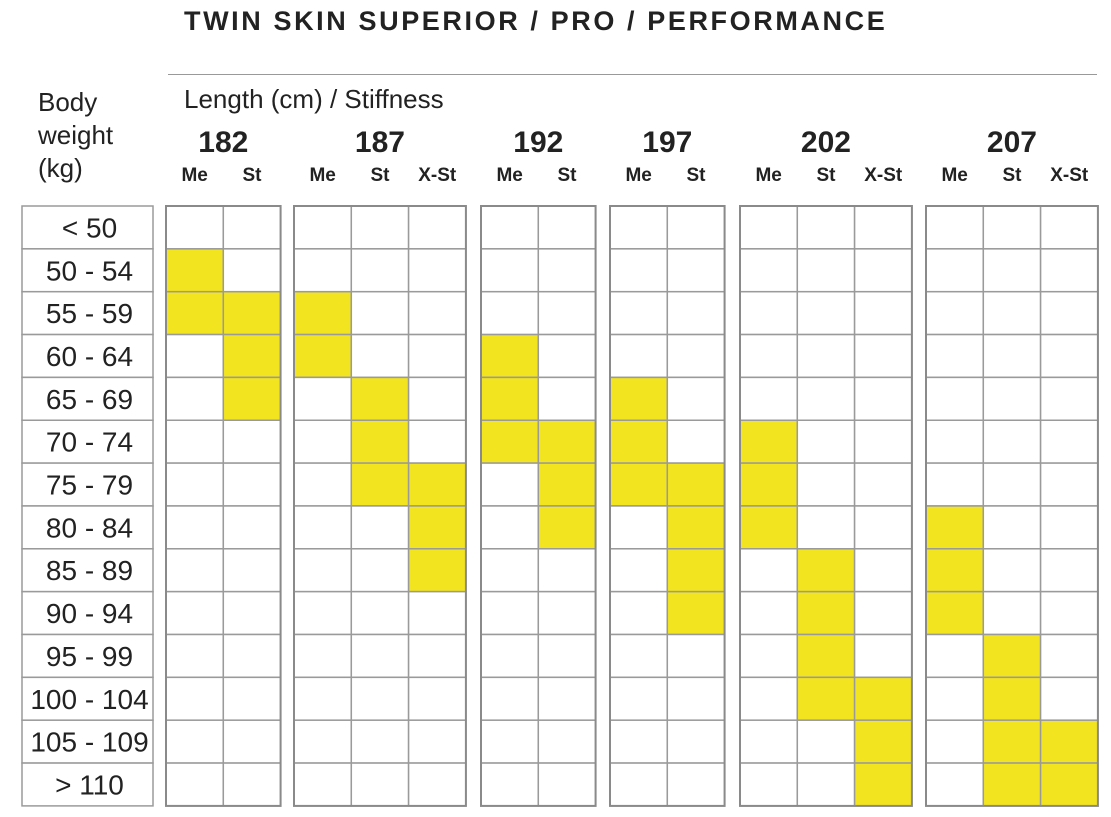 Image resolution: width=1111 pixels, height=817 pixels. Describe the element at coordinates (68, 102) in the screenshot. I see `body-weight-header-line: Body` at that location.